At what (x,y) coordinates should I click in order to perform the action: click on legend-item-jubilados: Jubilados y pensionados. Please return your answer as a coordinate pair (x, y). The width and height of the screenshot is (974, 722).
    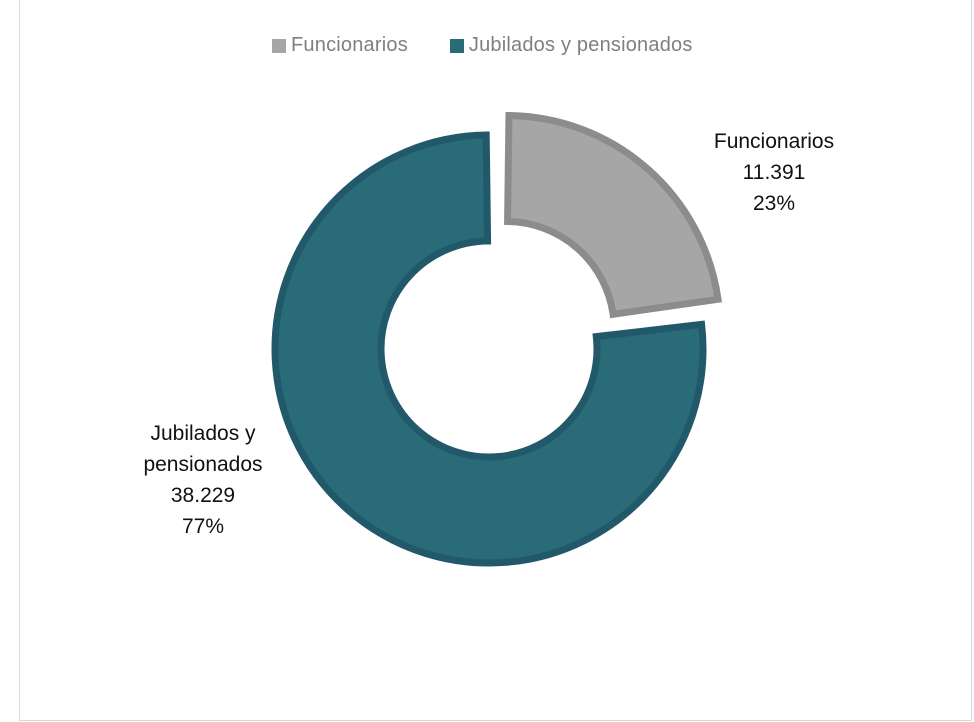
    Looking at the image, I should click on (571, 45).